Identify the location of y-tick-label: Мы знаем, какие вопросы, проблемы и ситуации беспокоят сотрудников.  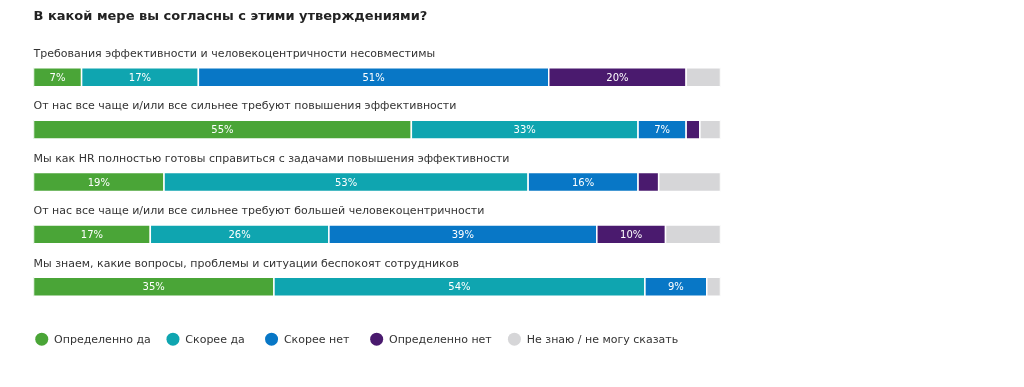
(246, 263).